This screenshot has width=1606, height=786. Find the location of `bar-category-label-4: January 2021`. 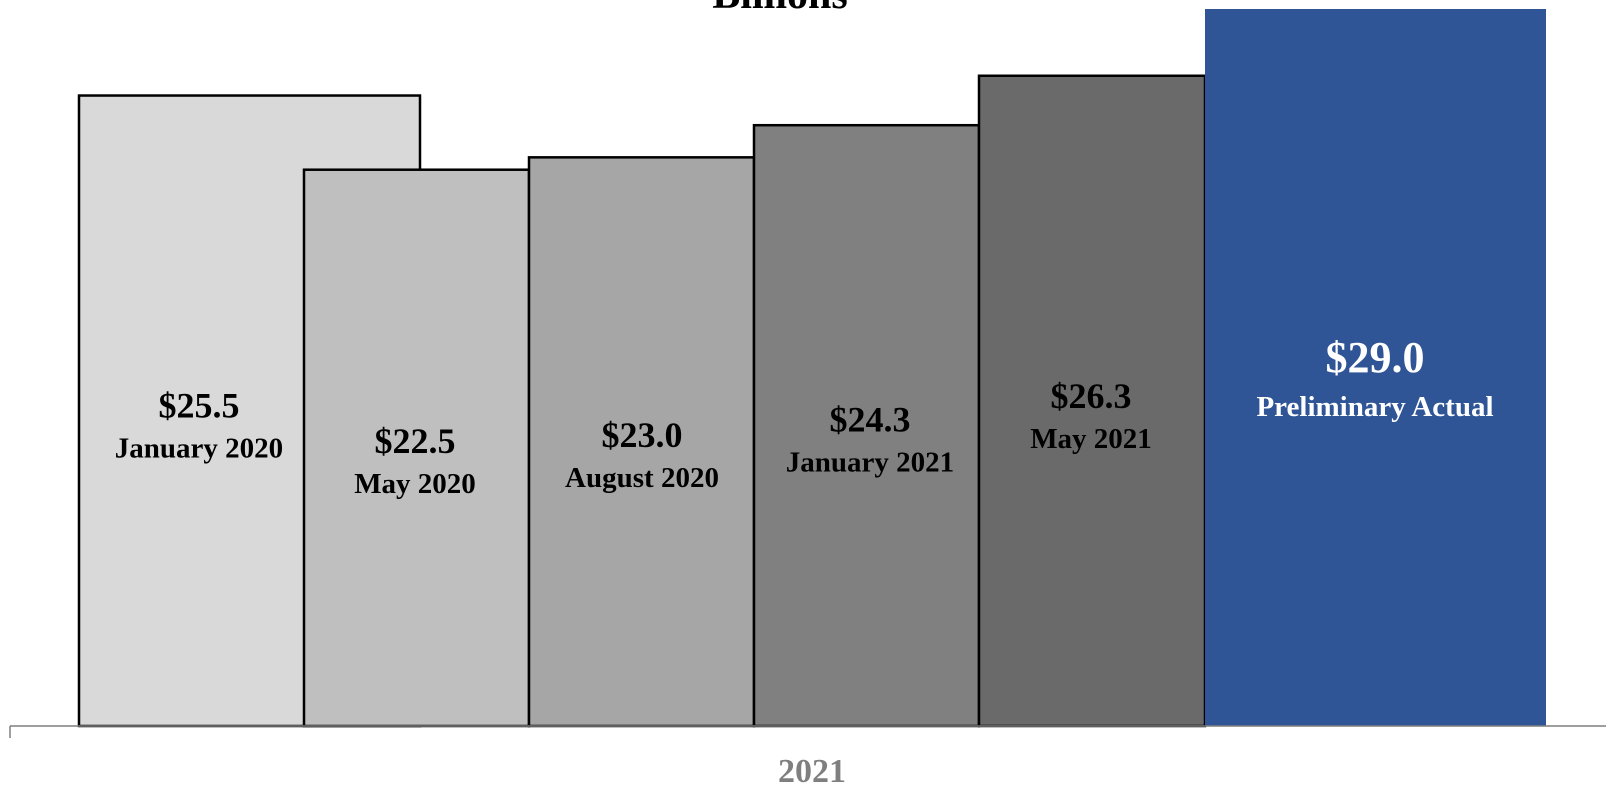

bar-category-label-4: January 2021 is located at coordinates (870, 463).